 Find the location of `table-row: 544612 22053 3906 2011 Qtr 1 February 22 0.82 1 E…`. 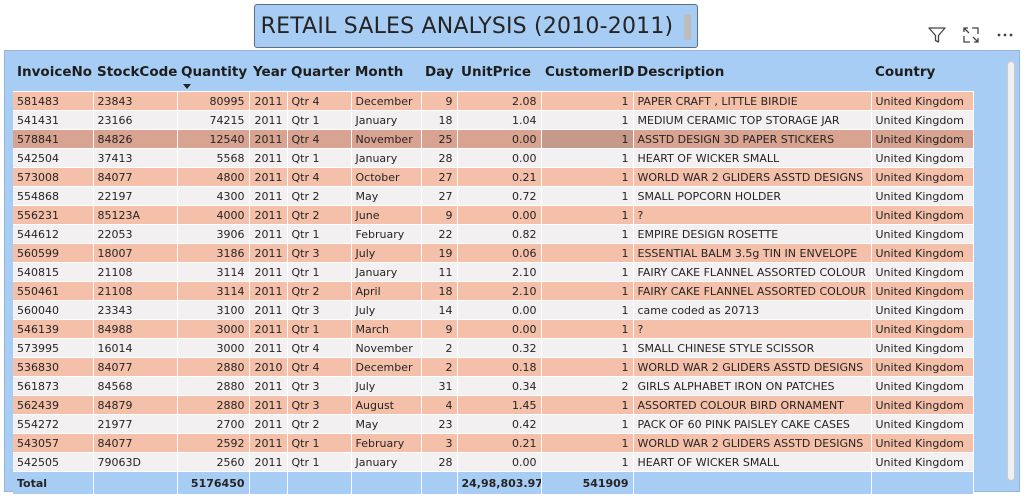

table-row: 544612 22053 3906 2011 Qtr 1 February 22 0.82 1 E… is located at coordinates (493, 234).